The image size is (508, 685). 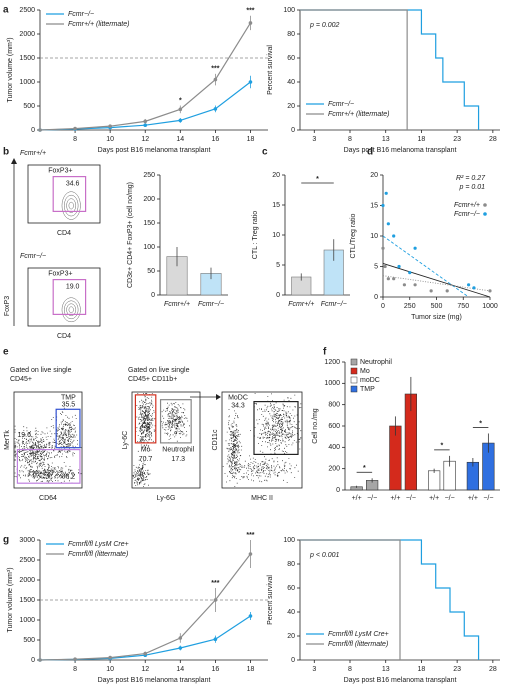 I want to click on y-axis-label: CTL : Treg ratio, so click(x=255, y=235).